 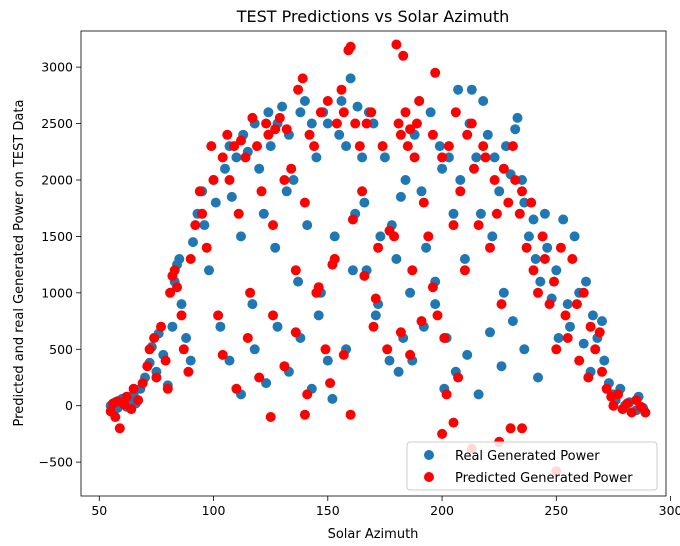 I want to click on legend-box, so click(x=532, y=466).